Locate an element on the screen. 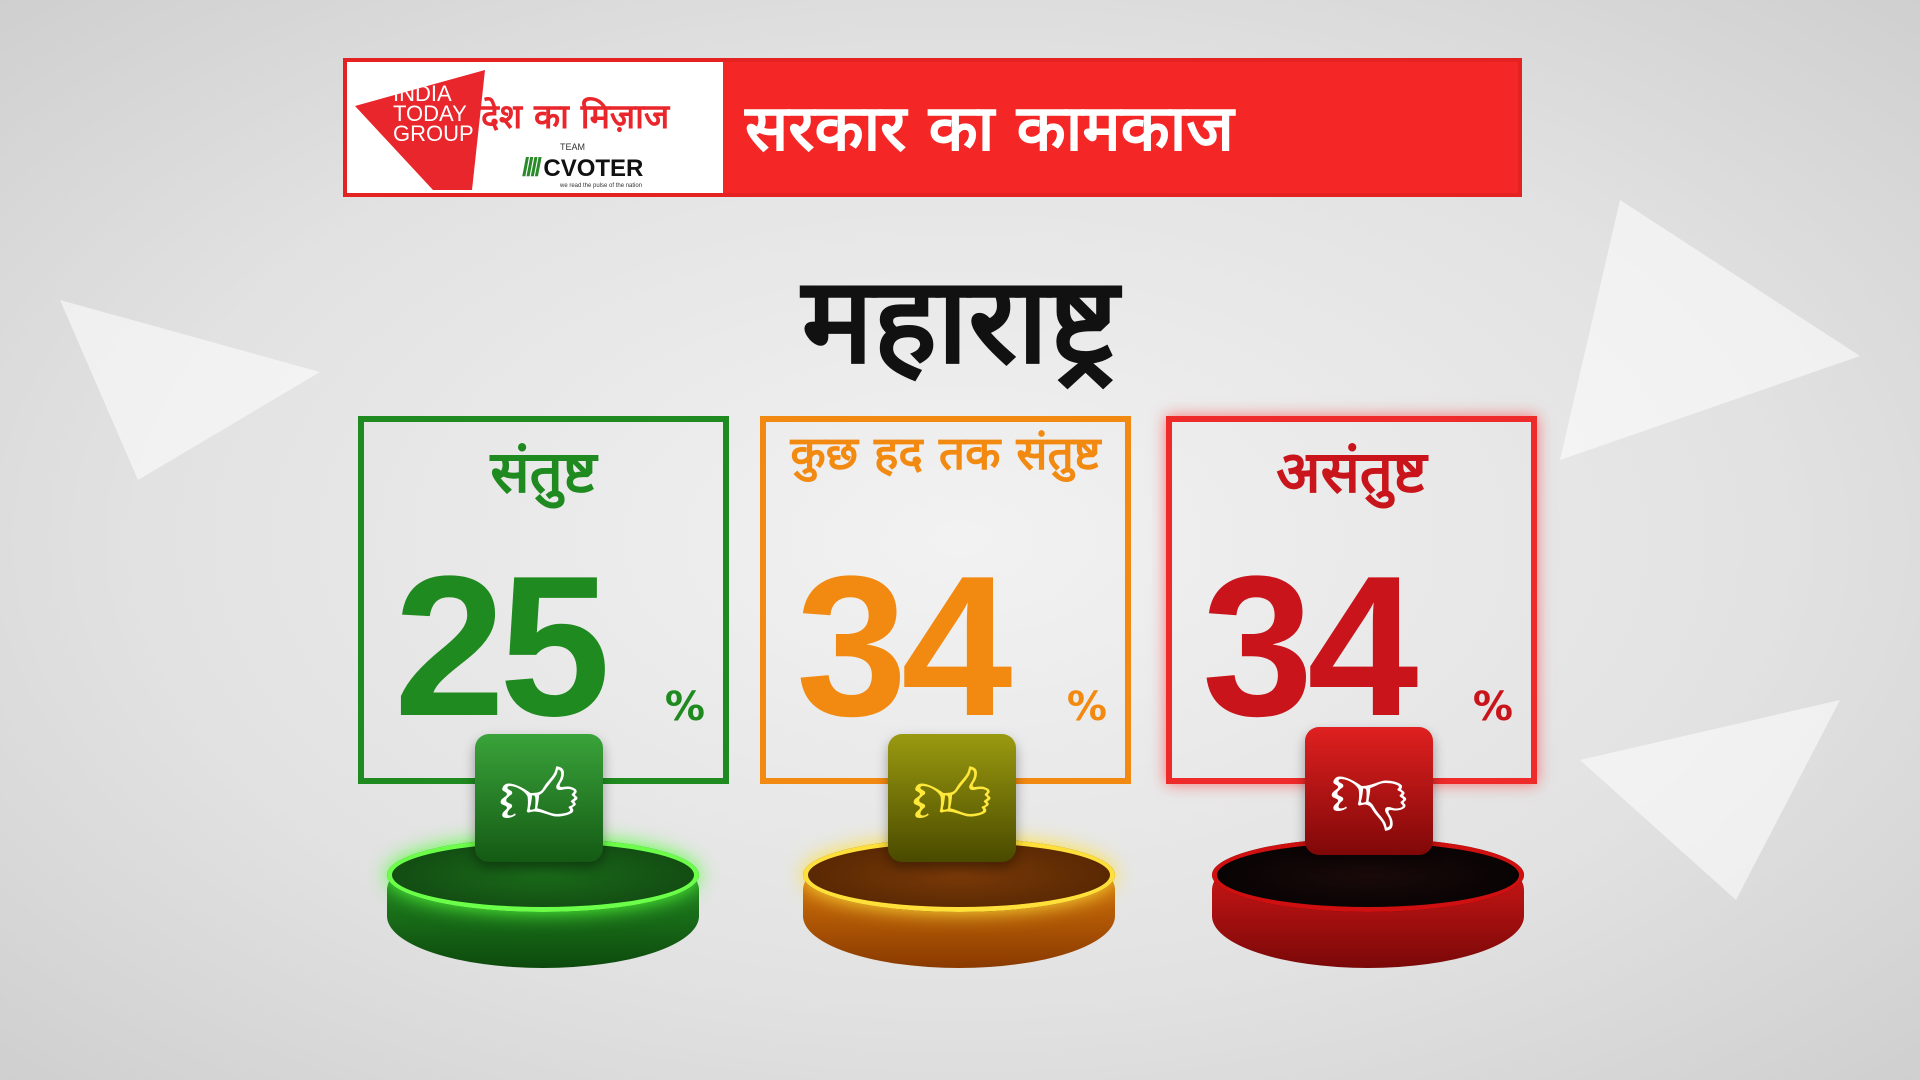  result-card-dissatisfied: असंतुष्ट 34 % is located at coordinates (1351, 600).